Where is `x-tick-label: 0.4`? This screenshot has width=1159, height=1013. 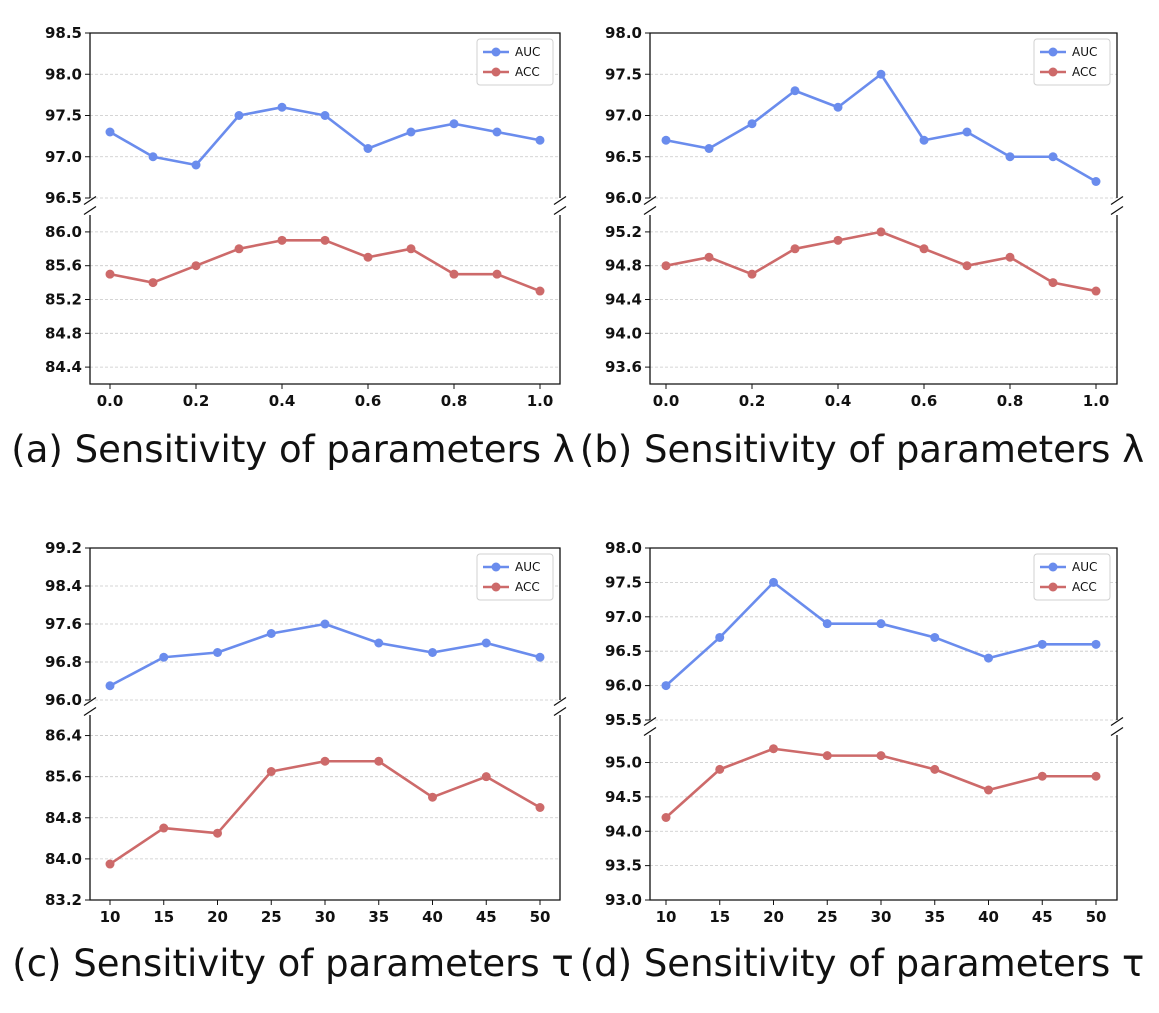 x-tick-label: 0.4 is located at coordinates (282, 401).